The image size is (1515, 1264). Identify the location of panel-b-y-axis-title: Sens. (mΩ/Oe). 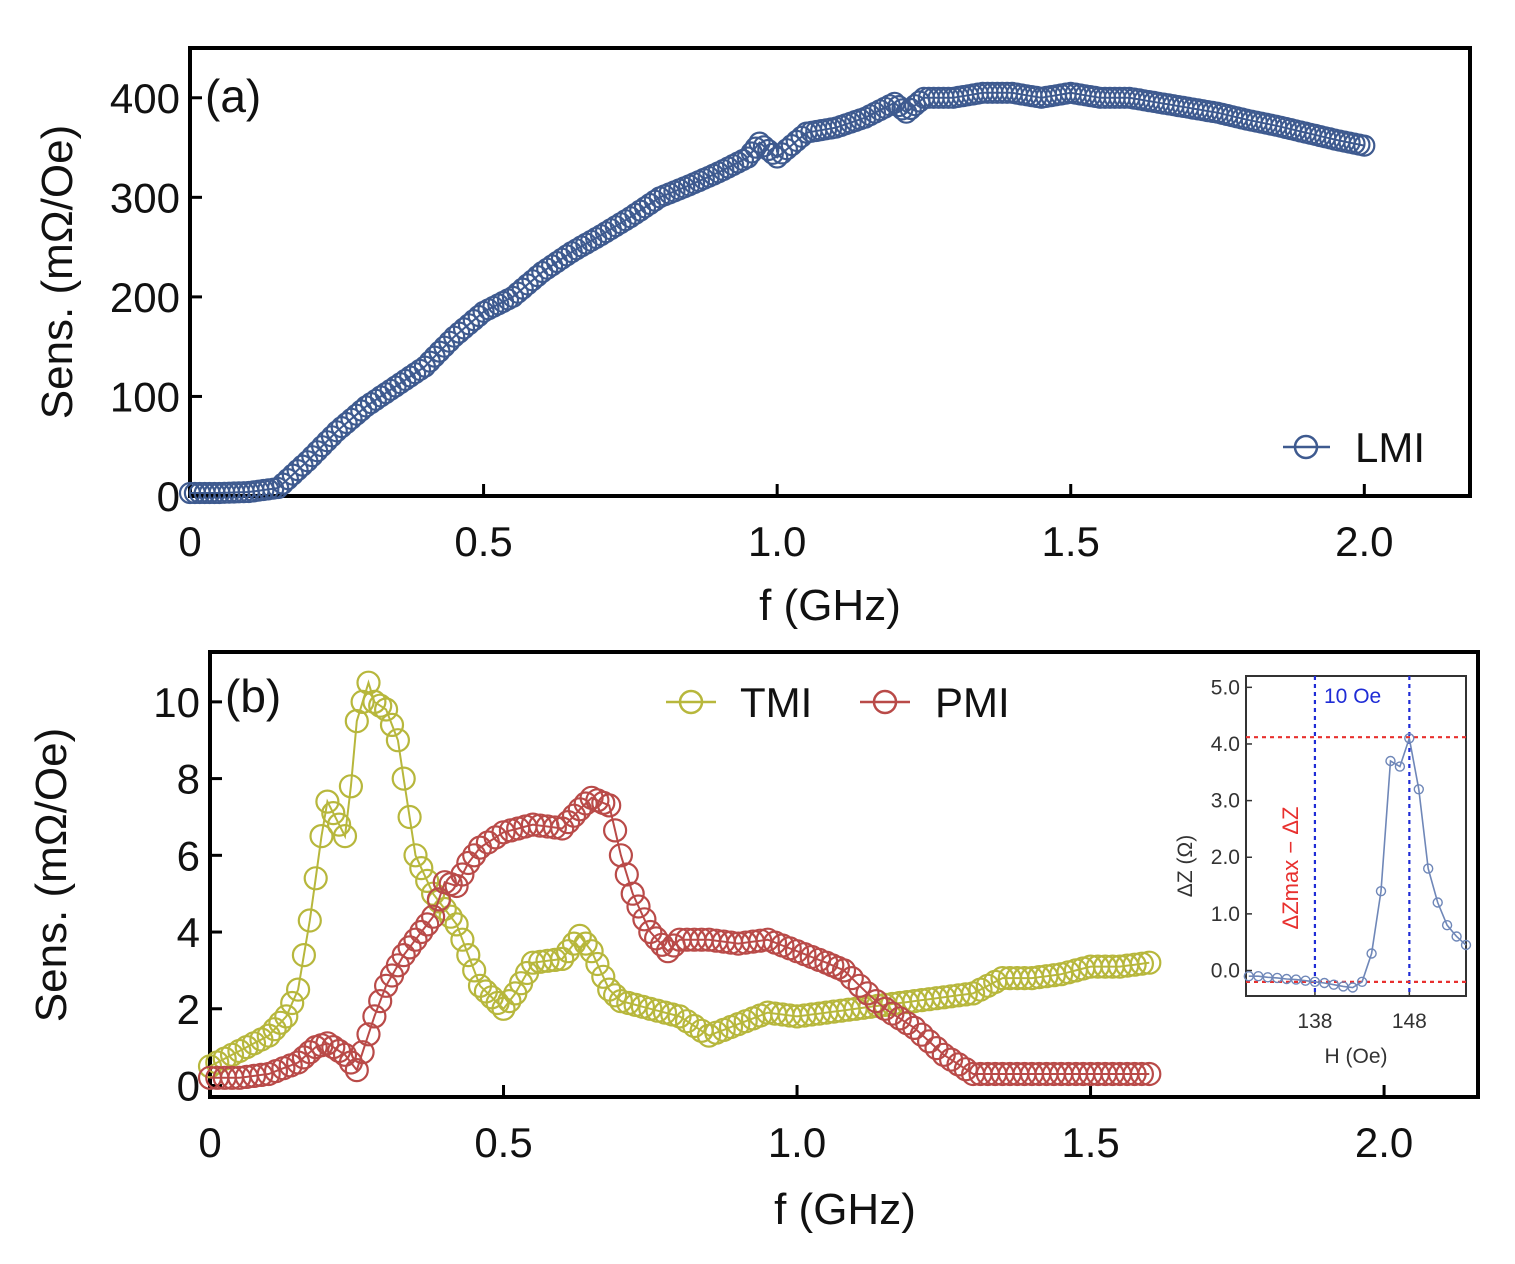
(51, 875).